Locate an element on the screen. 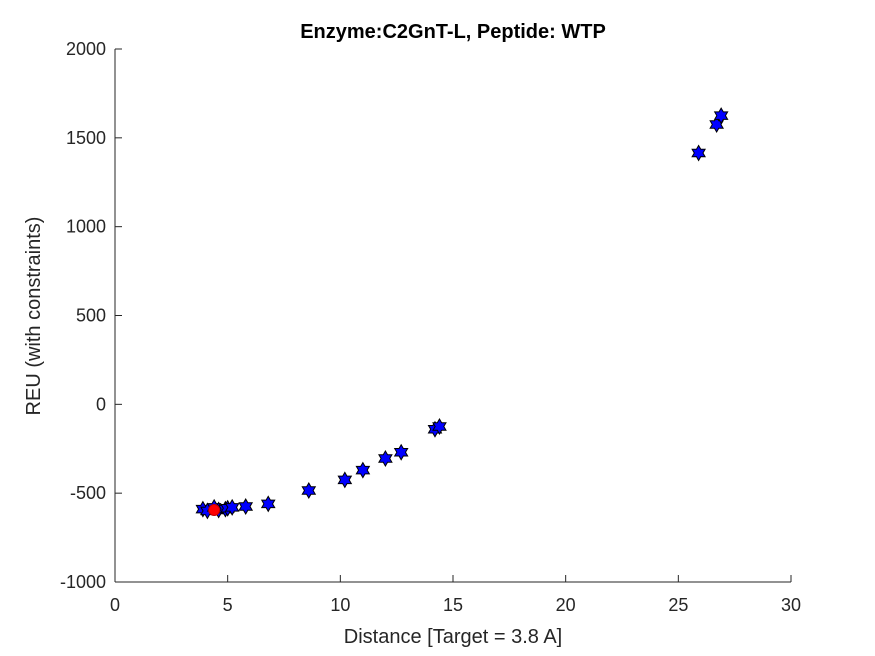  x-ticks: 0 5 10 15 20 25 30 is located at coordinates (455, 595).